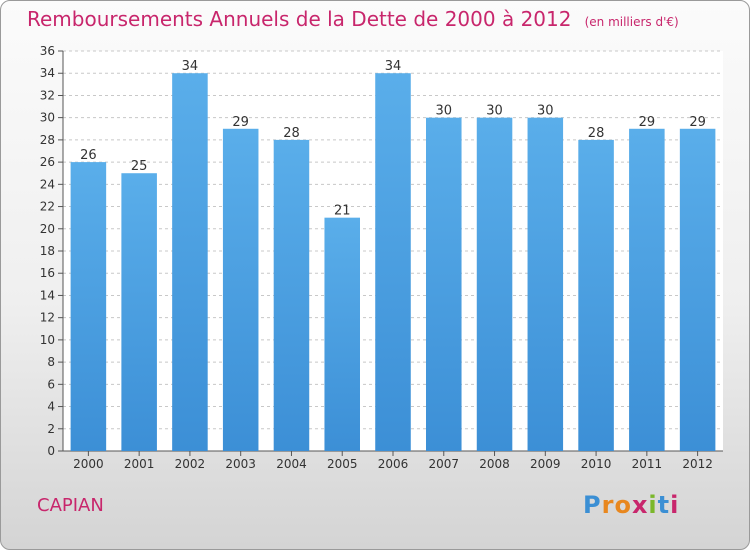 The width and height of the screenshot is (750, 550). What do you see at coordinates (697, 464) in the screenshot?
I see `x-tick-label: 2012` at bounding box center [697, 464].